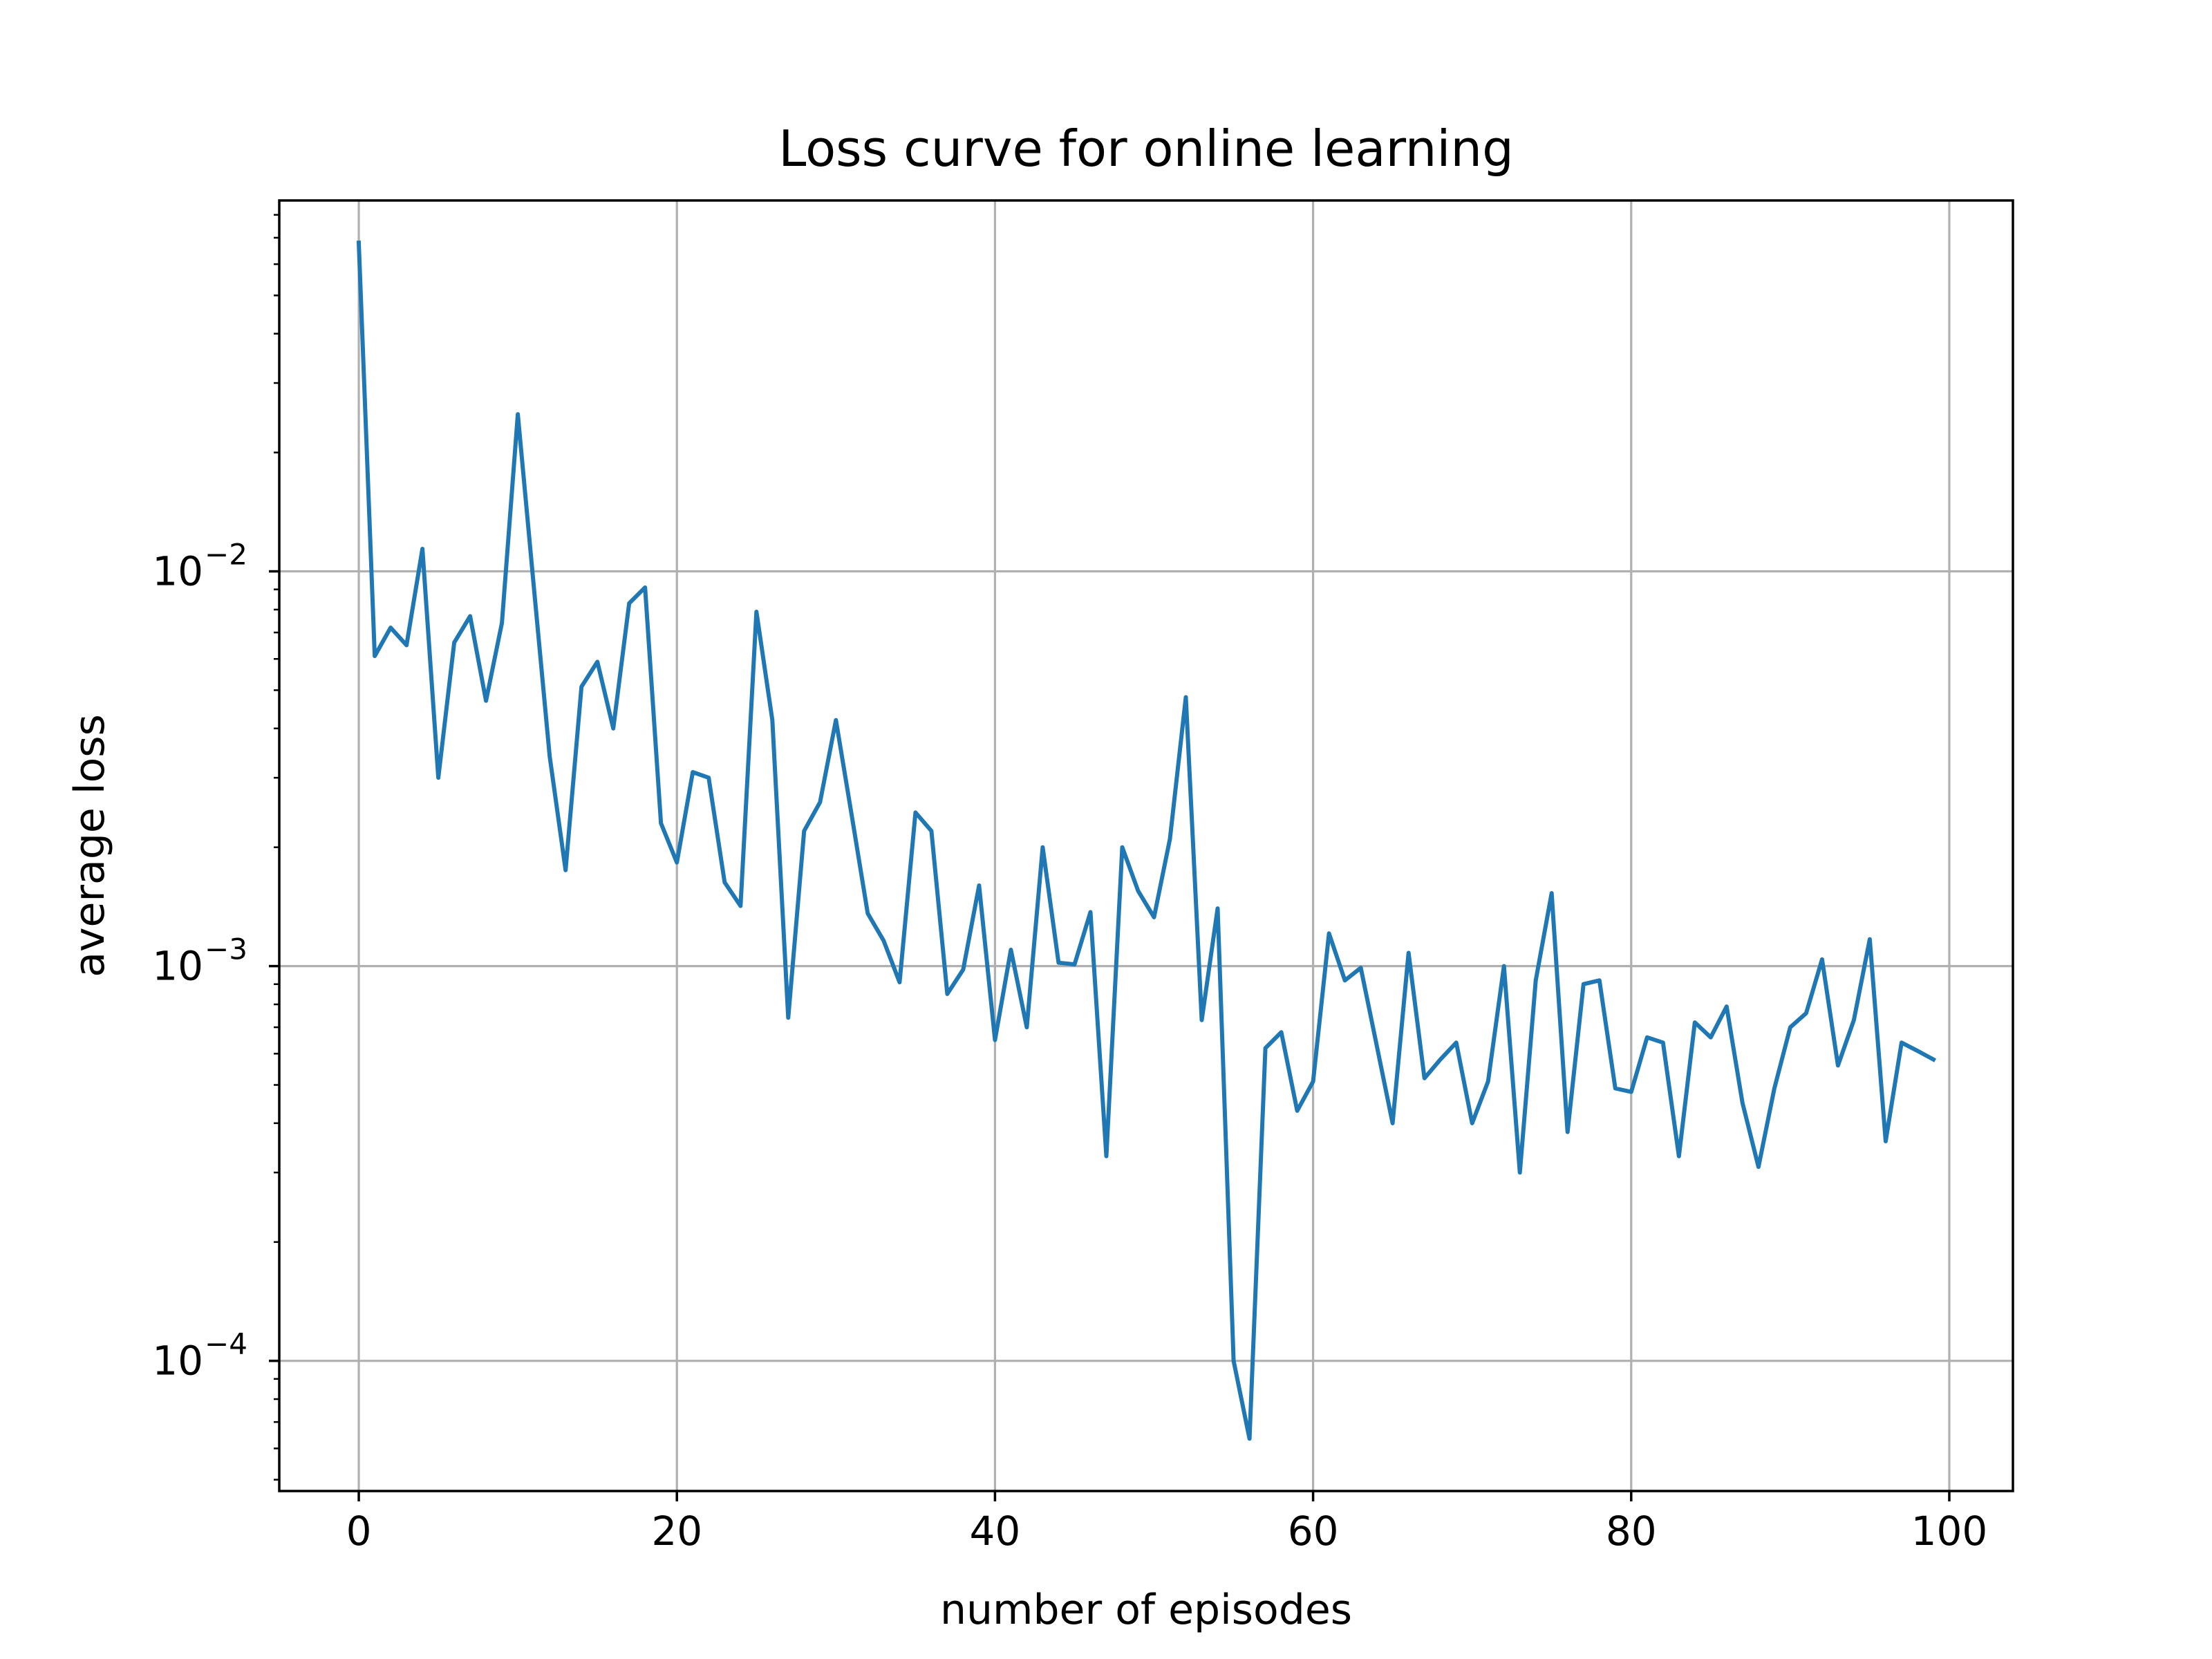  I want to click on x-tick-label: 80, so click(1632, 1531).